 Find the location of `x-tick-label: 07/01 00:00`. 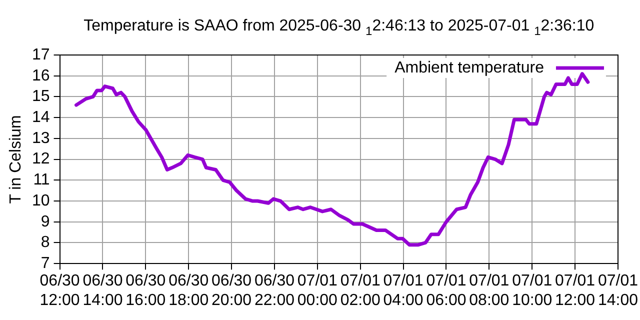

x-tick-label: 07/01 00:00 is located at coordinates (317, 290).